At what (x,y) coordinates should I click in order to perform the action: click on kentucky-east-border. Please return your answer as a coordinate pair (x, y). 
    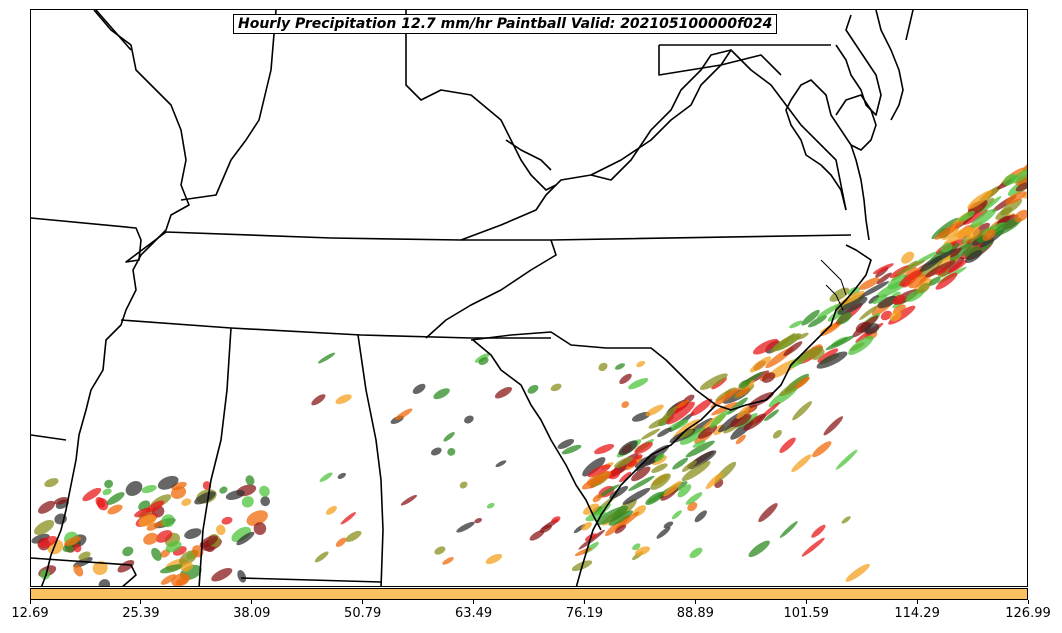
    Looking at the image, I should click on (653, 145).